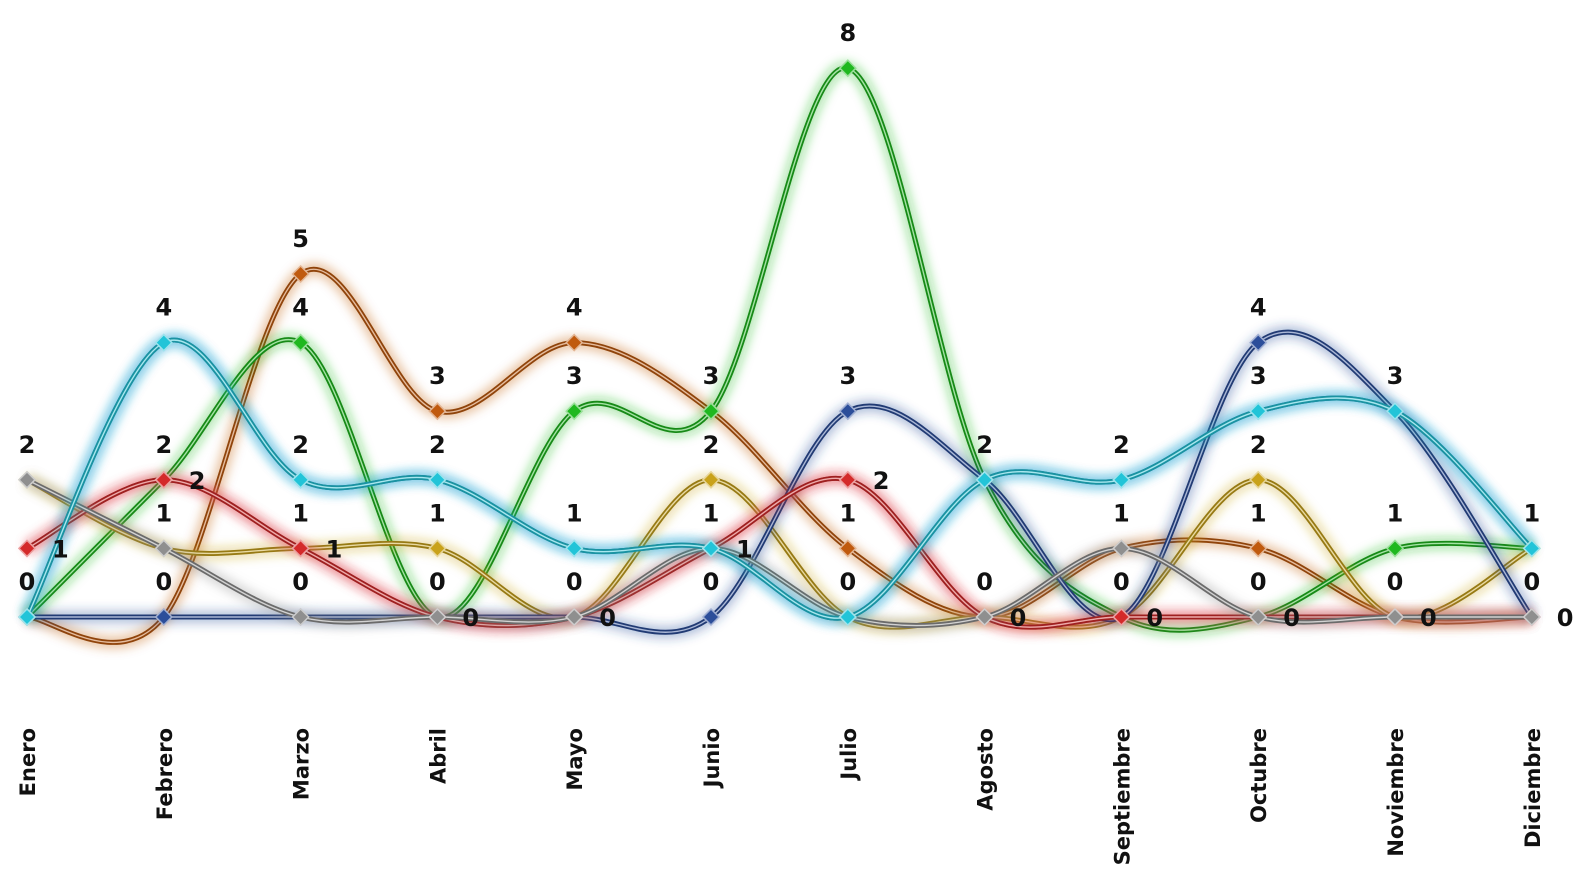  What do you see at coordinates (165, 774) in the screenshot?
I see `x-tick-label: Febrero` at bounding box center [165, 774].